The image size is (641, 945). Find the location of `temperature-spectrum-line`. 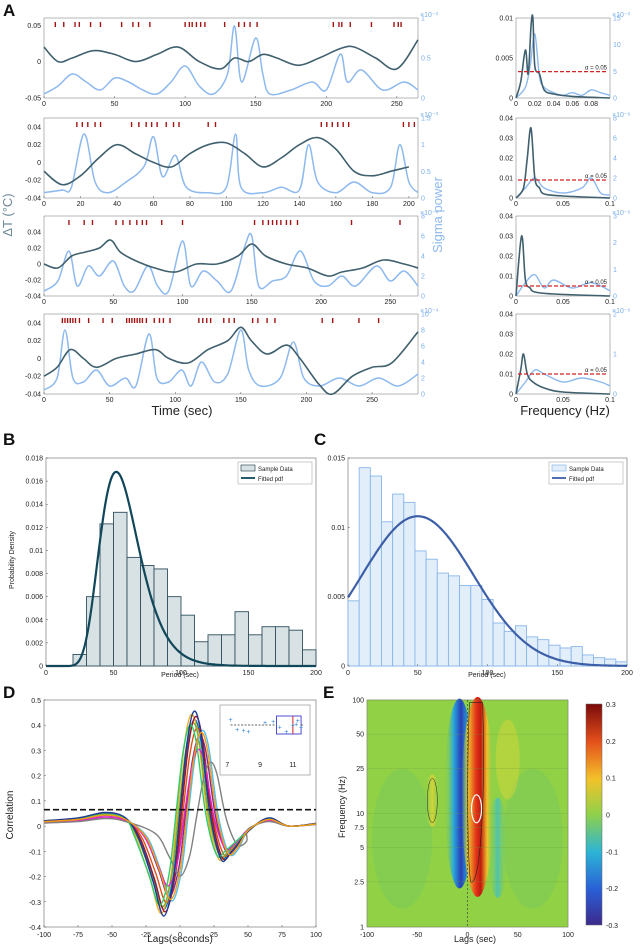

temperature-spectrum-line is located at coordinates (563, 163).